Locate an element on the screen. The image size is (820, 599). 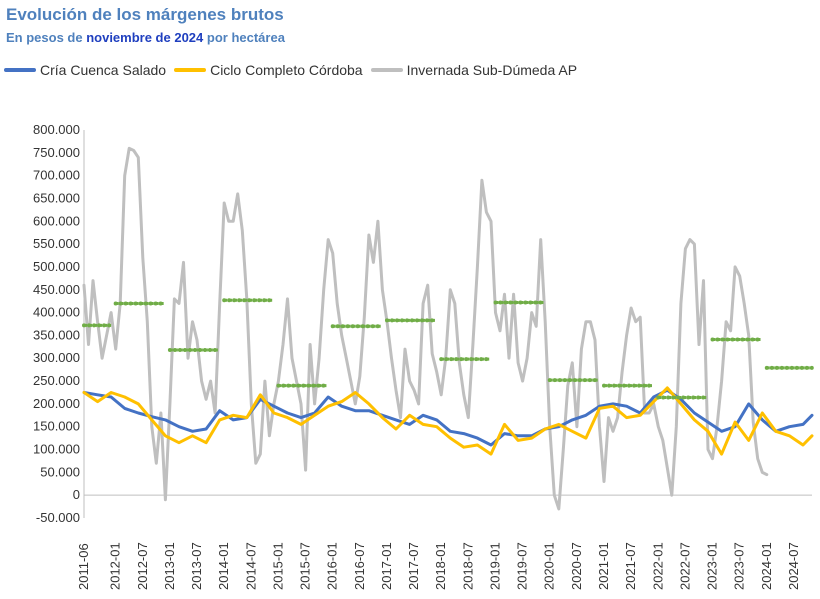
y-tick-label: 350.000 is located at coordinates (56, 334).